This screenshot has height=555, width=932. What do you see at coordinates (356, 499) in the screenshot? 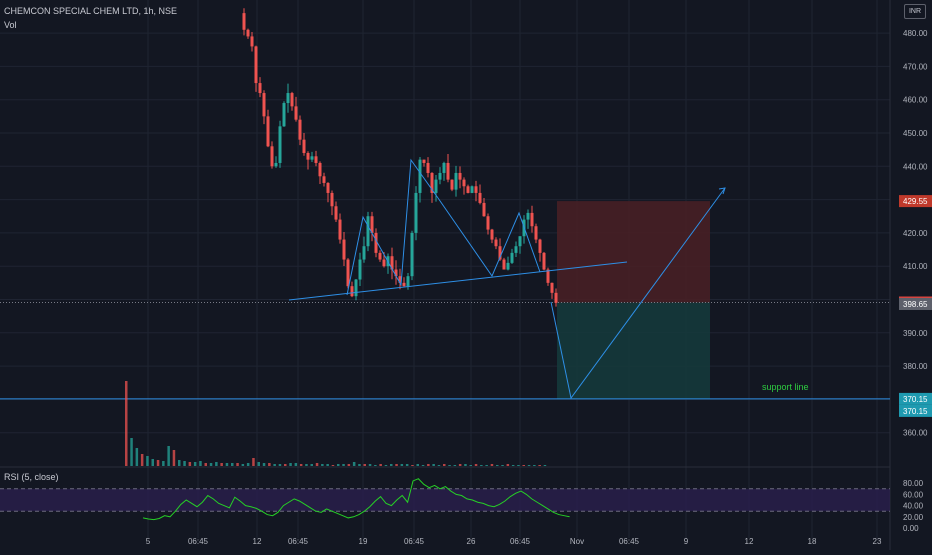
I see `rsi-line` at bounding box center [356, 499].